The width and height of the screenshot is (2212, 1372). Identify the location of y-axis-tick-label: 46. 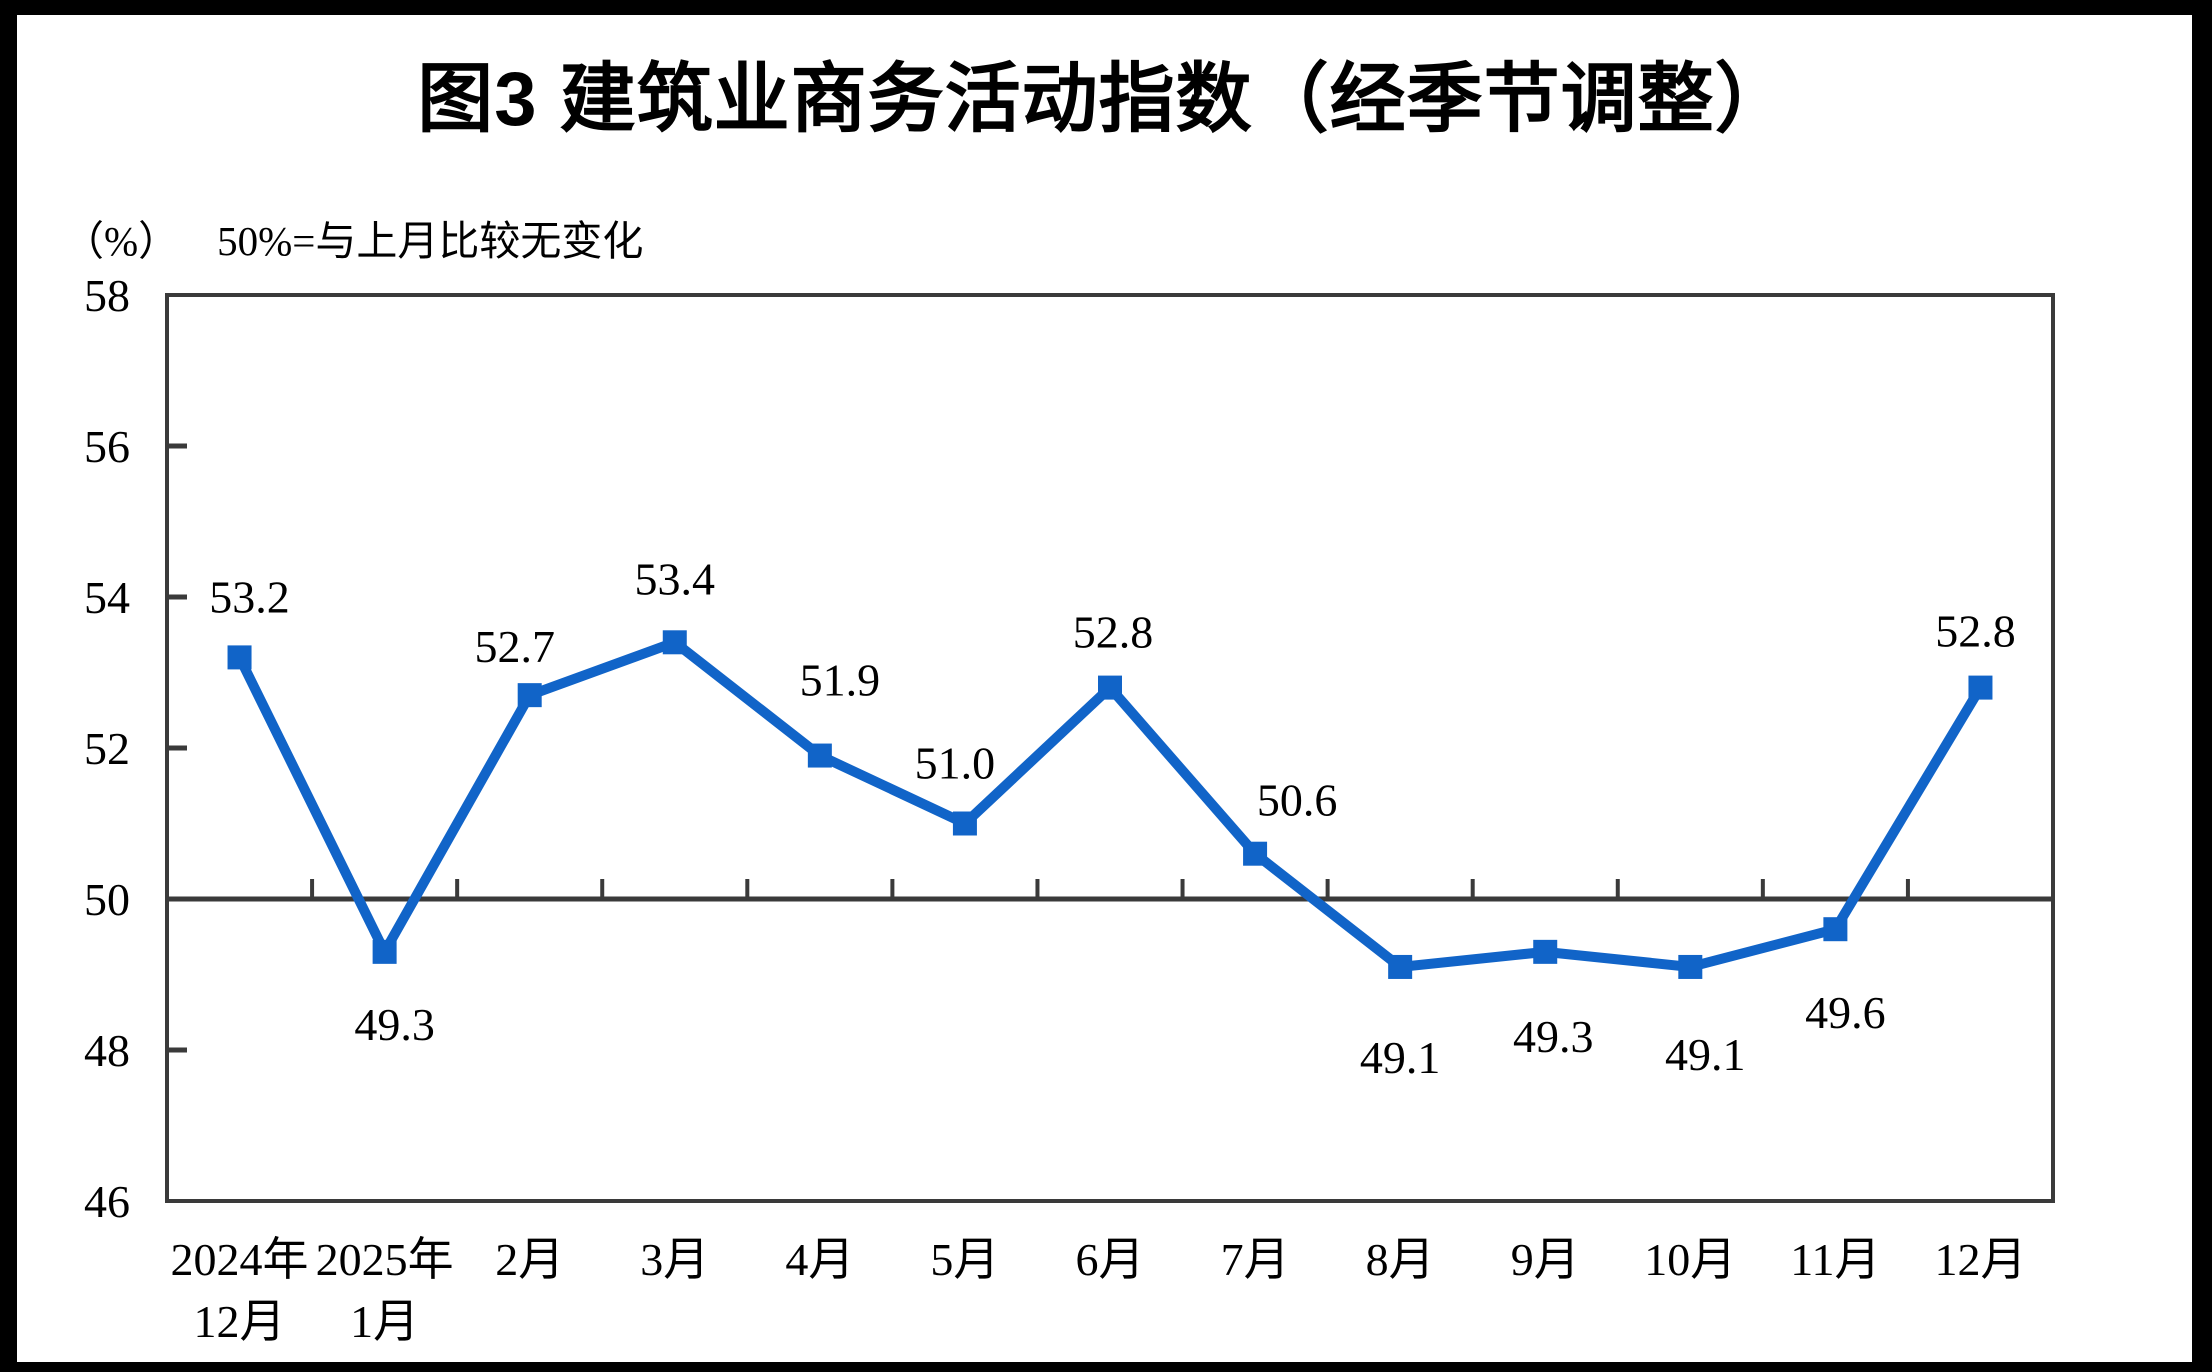
(107, 1201).